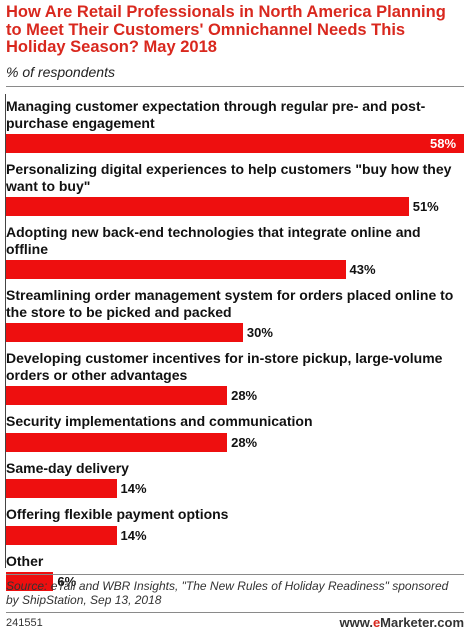 The height and width of the screenshot is (634, 470). Describe the element at coordinates (235, 612) in the screenshot. I see `footer-divider` at that location.